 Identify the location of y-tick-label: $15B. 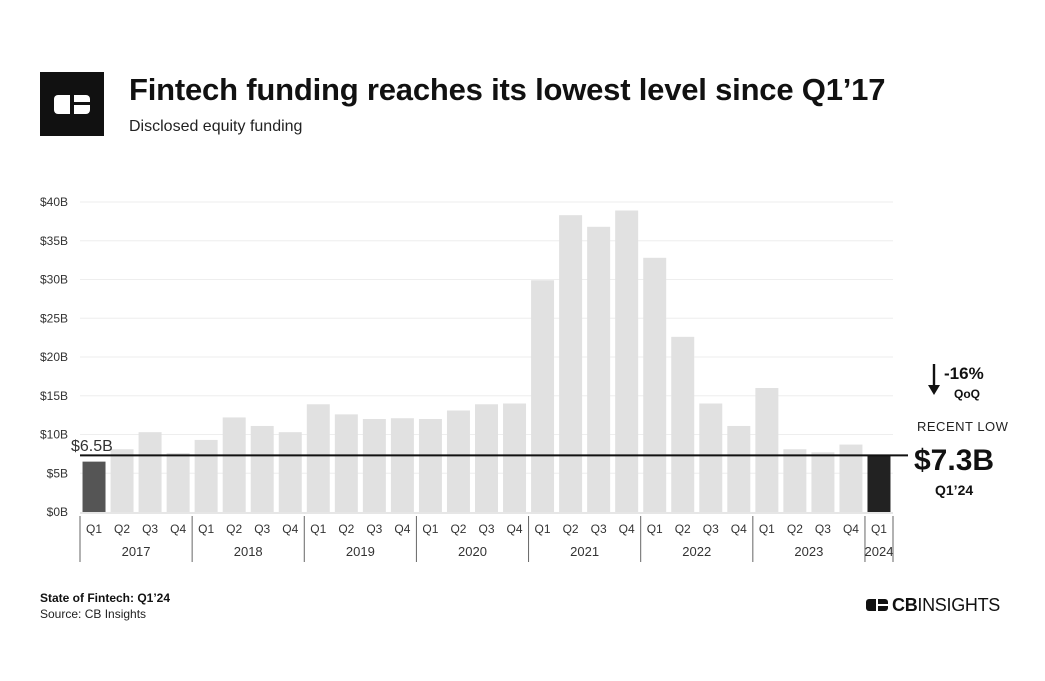
(54, 396).